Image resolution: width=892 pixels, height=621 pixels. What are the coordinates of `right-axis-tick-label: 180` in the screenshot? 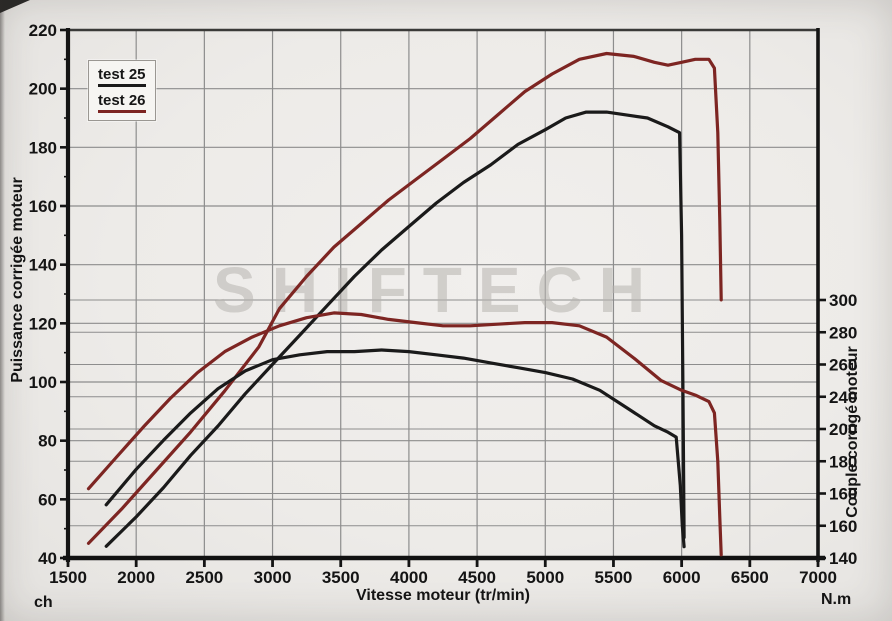 It's located at (843, 461).